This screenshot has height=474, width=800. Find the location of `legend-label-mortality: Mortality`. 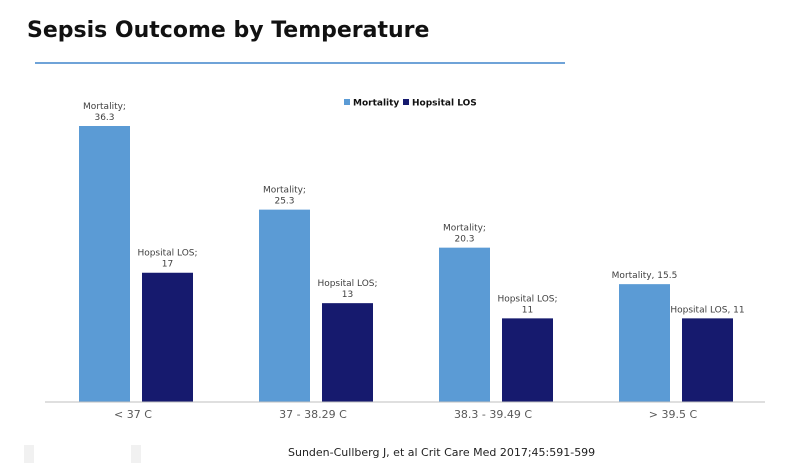

legend-label-mortality: Mortality is located at coordinates (376, 104).